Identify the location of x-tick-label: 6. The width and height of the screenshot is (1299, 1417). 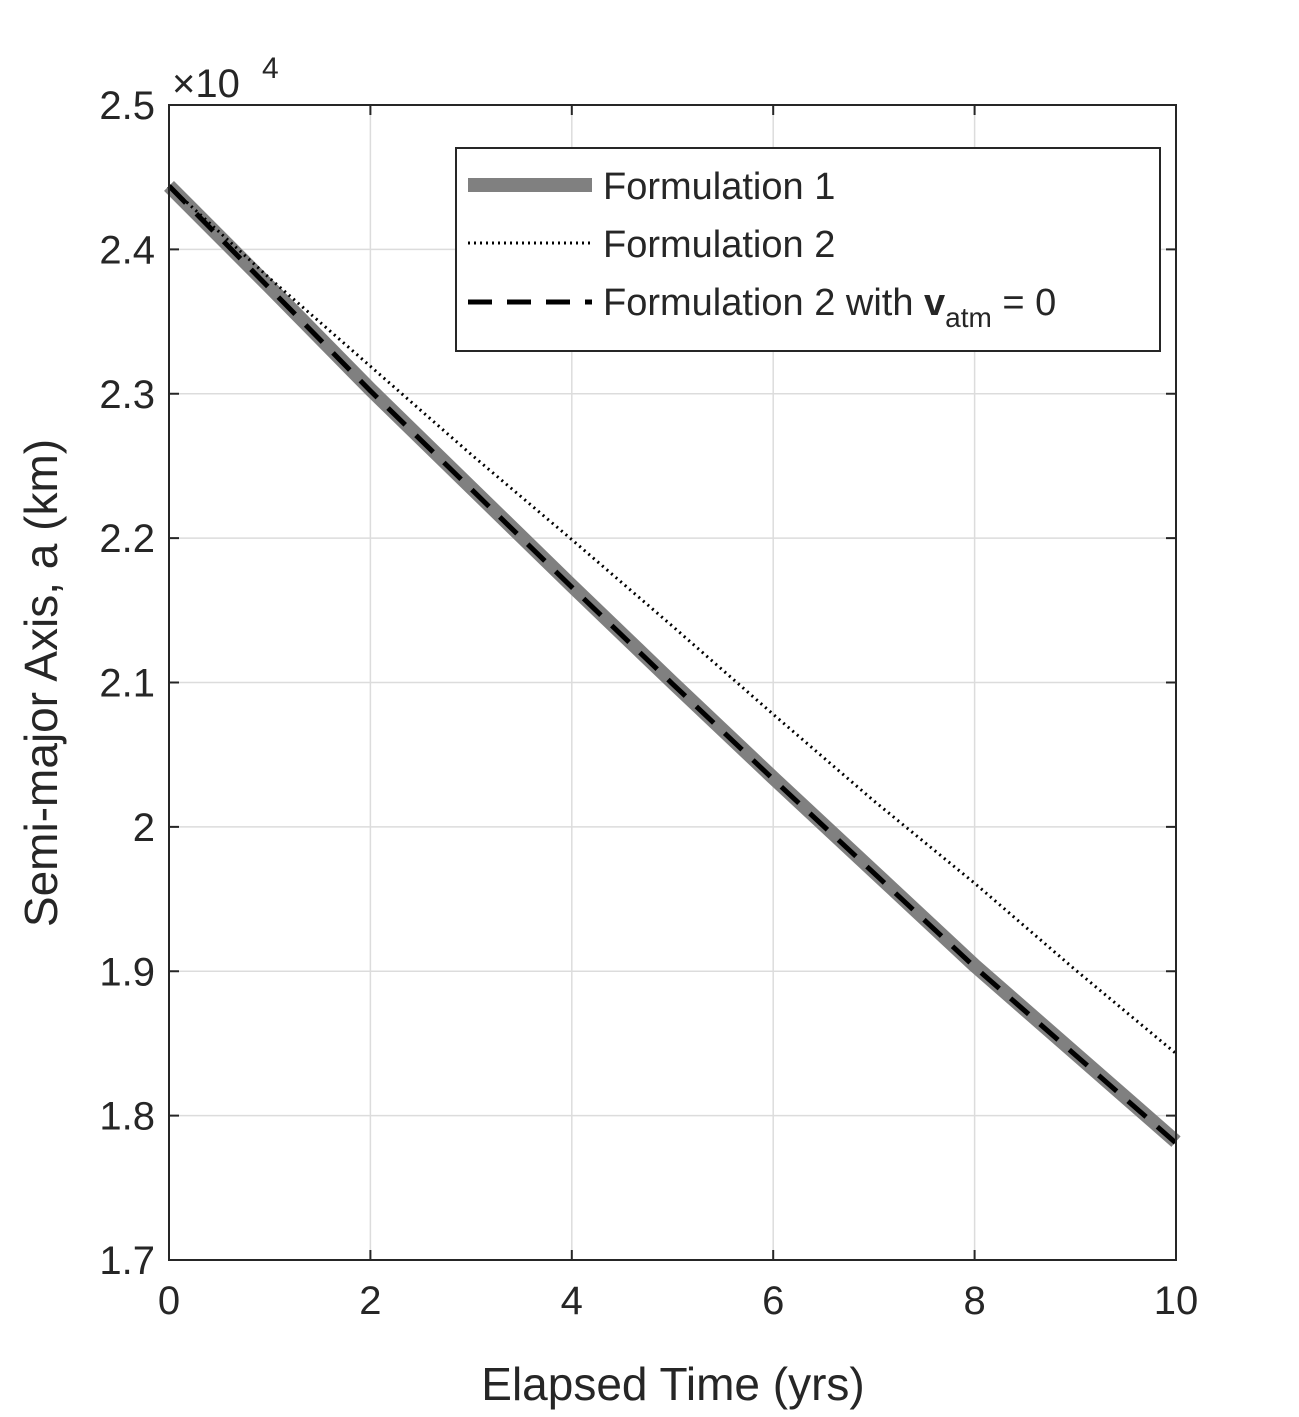
(773, 1301).